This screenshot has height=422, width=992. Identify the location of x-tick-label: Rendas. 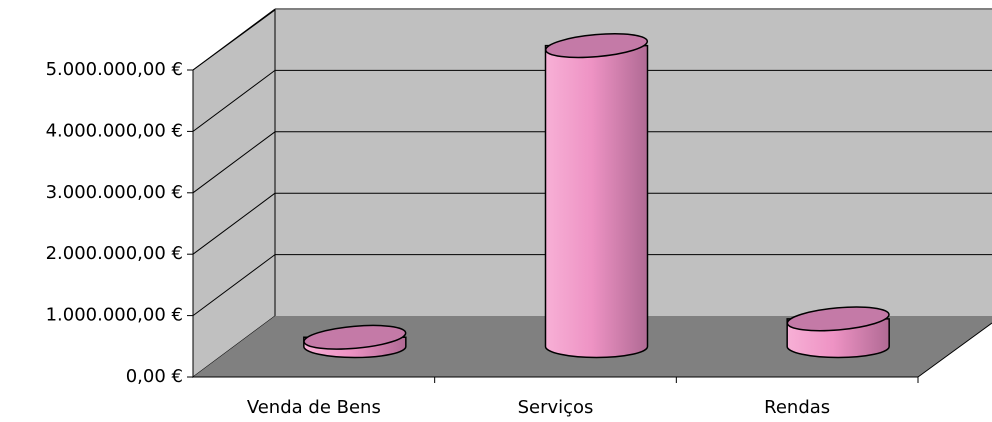
(797, 407).